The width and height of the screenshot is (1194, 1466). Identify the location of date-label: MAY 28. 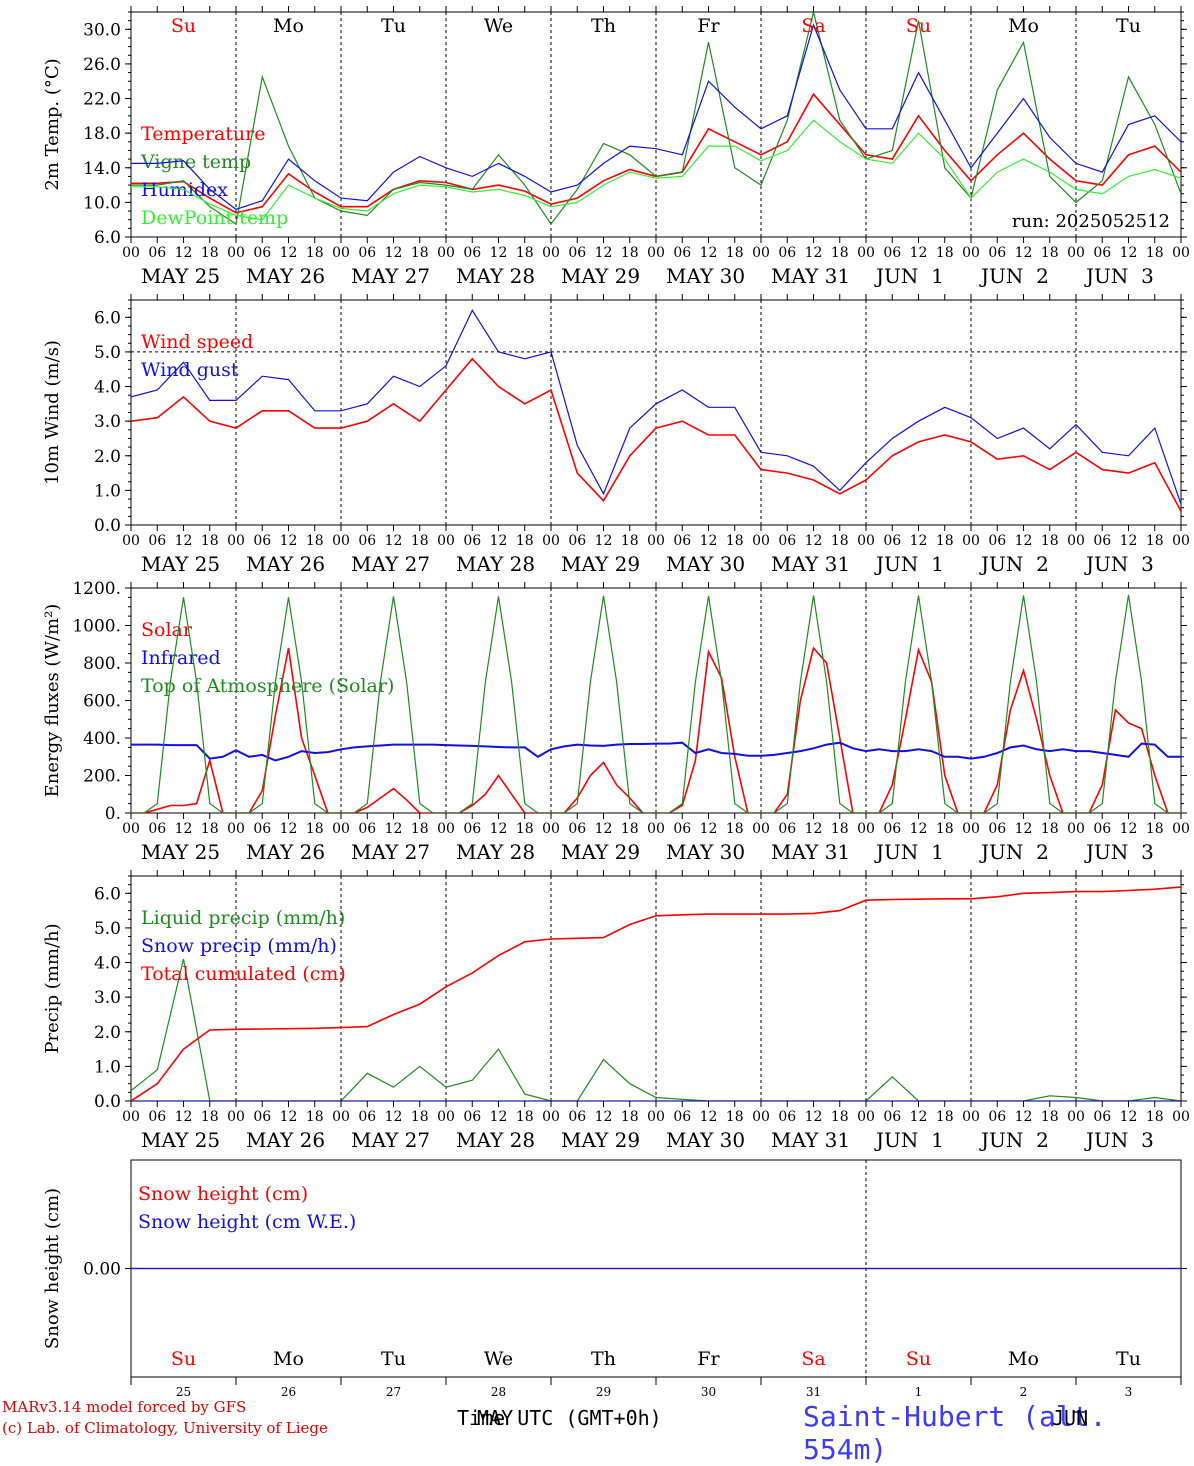
(495, 852).